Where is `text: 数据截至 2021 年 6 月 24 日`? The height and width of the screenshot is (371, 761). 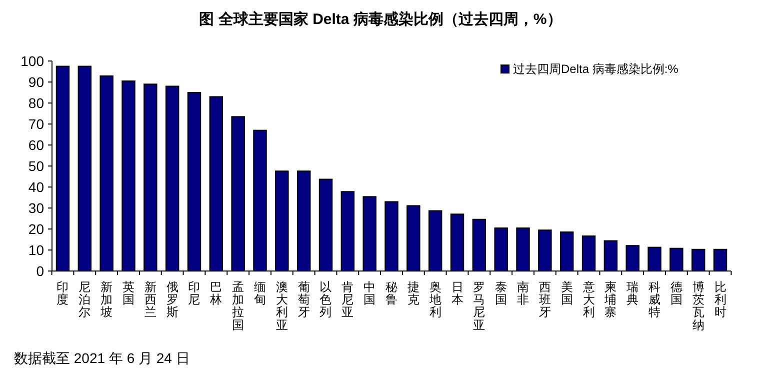
text: 数据截至 2021 年 6 月 24 日 is located at coordinates (102, 358).